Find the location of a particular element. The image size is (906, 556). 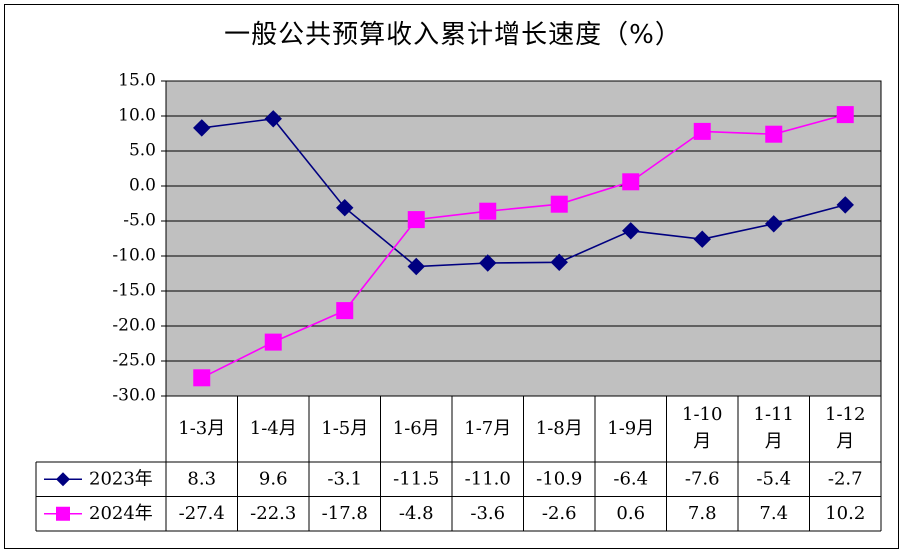

chart-title: 一般公共预算收入累计增长速度（%） is located at coordinates (453, 35).